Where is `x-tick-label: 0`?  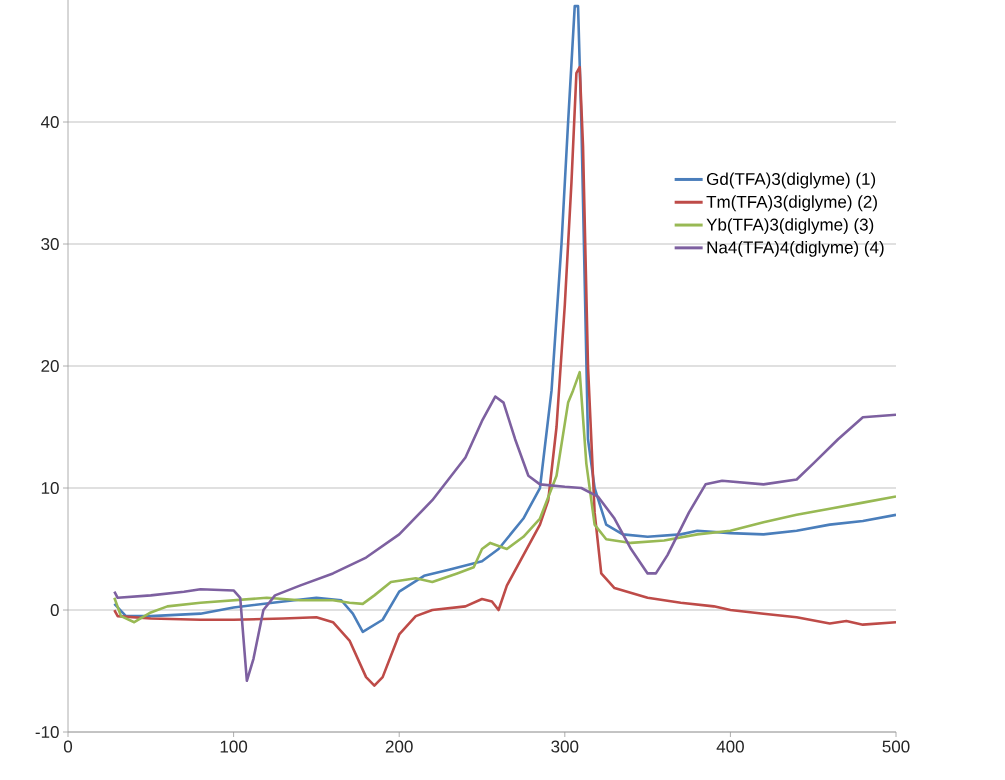 x-tick-label: 0 is located at coordinates (68, 746).